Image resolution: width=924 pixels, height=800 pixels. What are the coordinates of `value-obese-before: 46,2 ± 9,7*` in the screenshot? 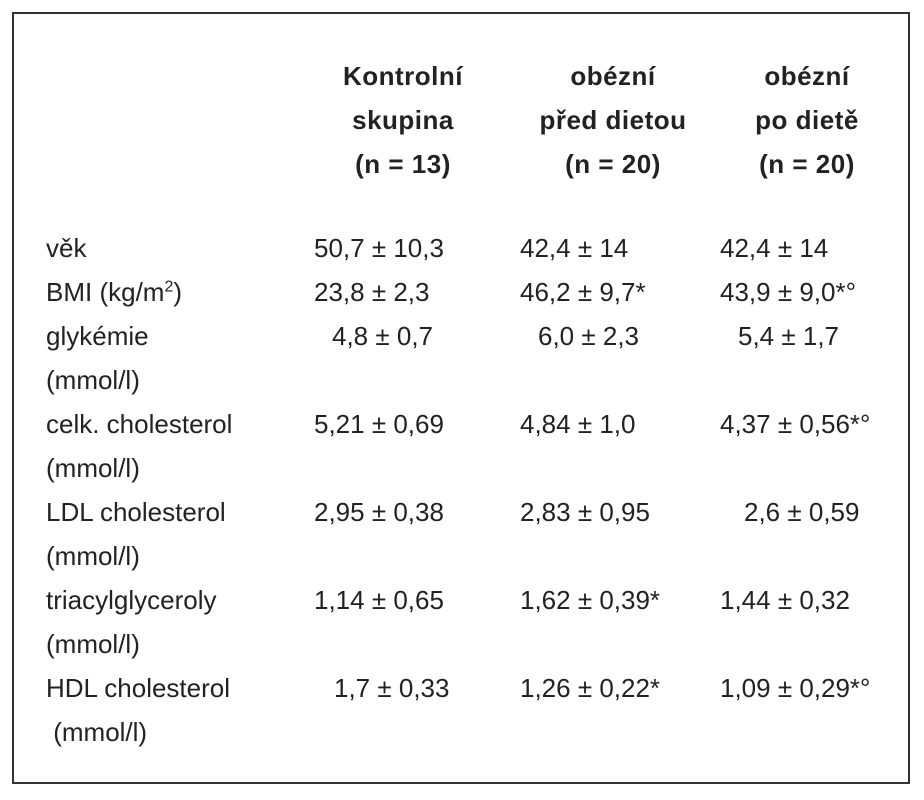 It's located at (583, 292).